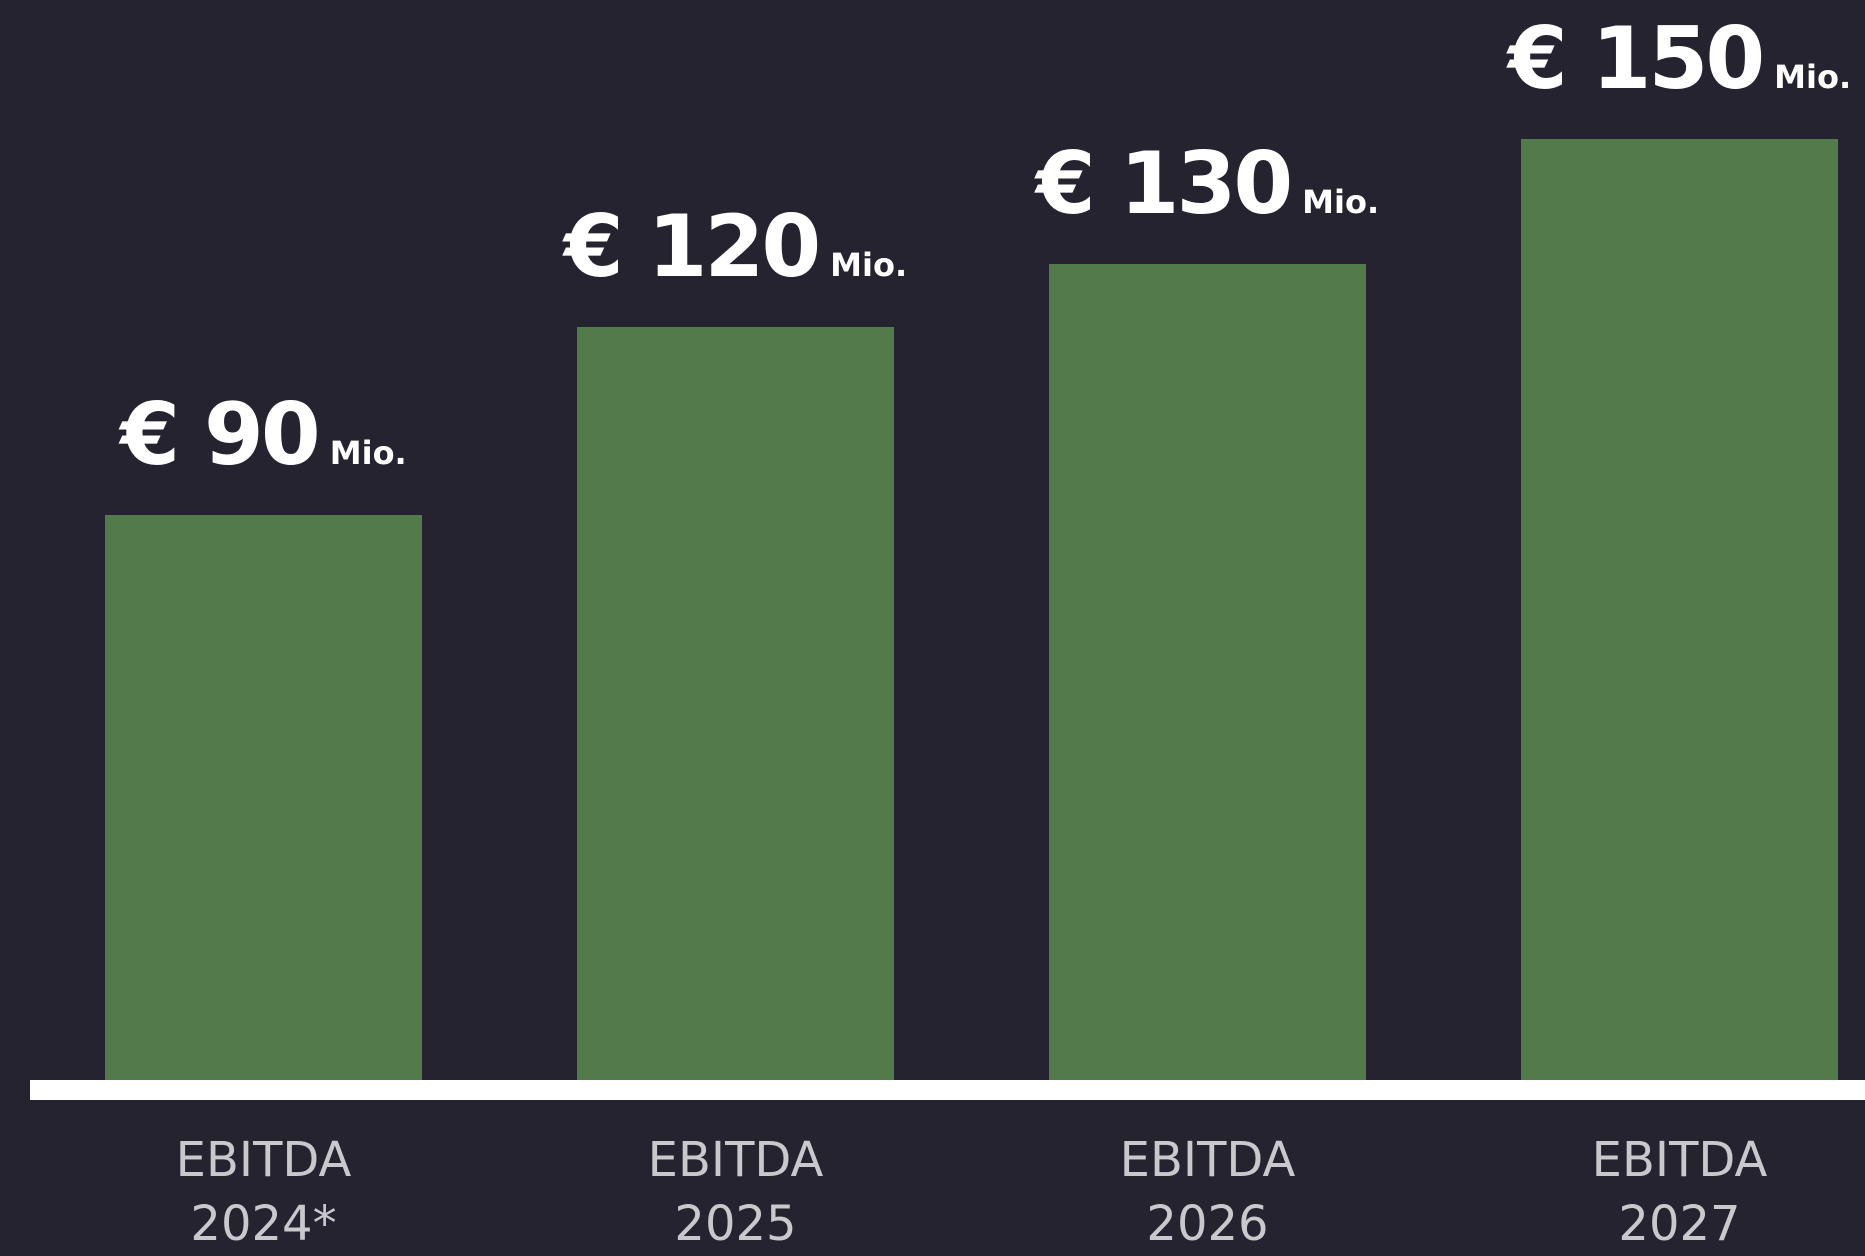  What do you see at coordinates (1208, 1192) in the screenshot?
I see `x-tick-label: EBITDA 2026` at bounding box center [1208, 1192].